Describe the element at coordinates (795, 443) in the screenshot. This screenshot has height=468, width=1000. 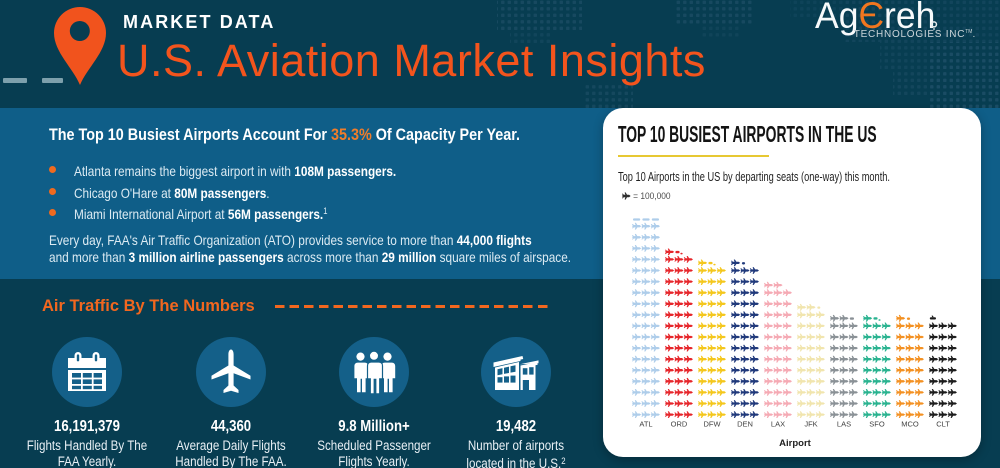
I see `svg-text: Airport` at that location.